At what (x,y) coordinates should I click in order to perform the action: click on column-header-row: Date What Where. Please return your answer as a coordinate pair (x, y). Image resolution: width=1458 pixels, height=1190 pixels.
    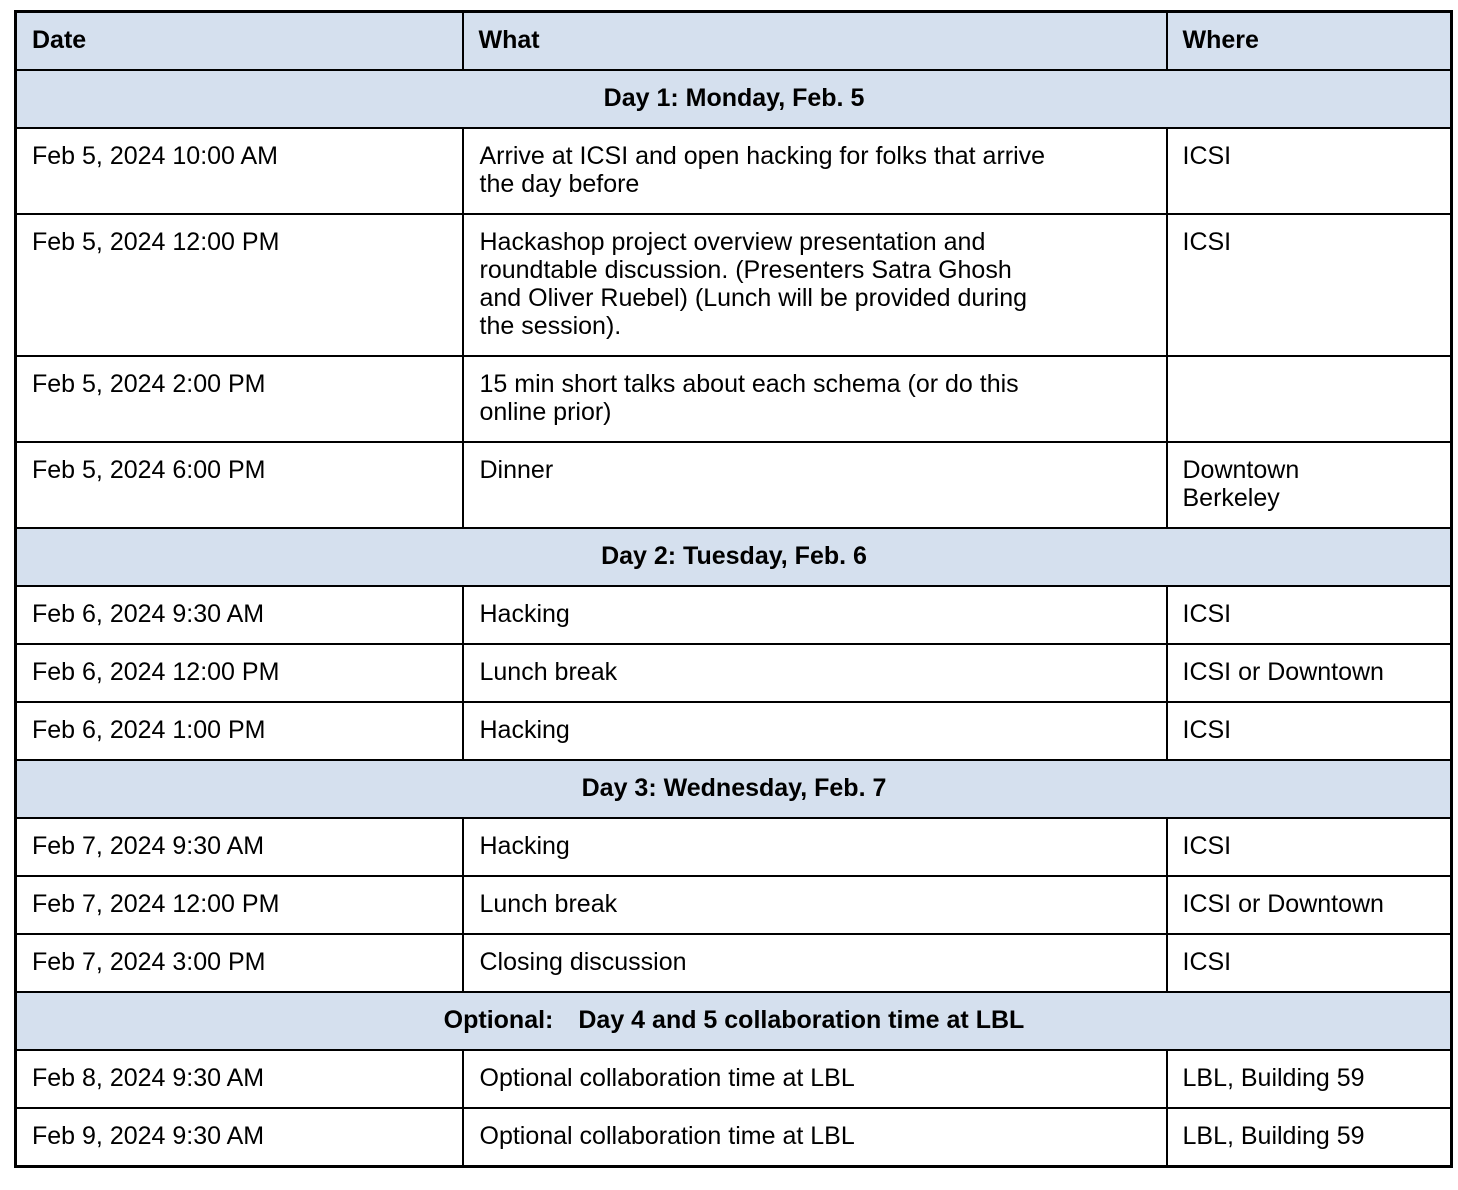
    Looking at the image, I should click on (733, 40).